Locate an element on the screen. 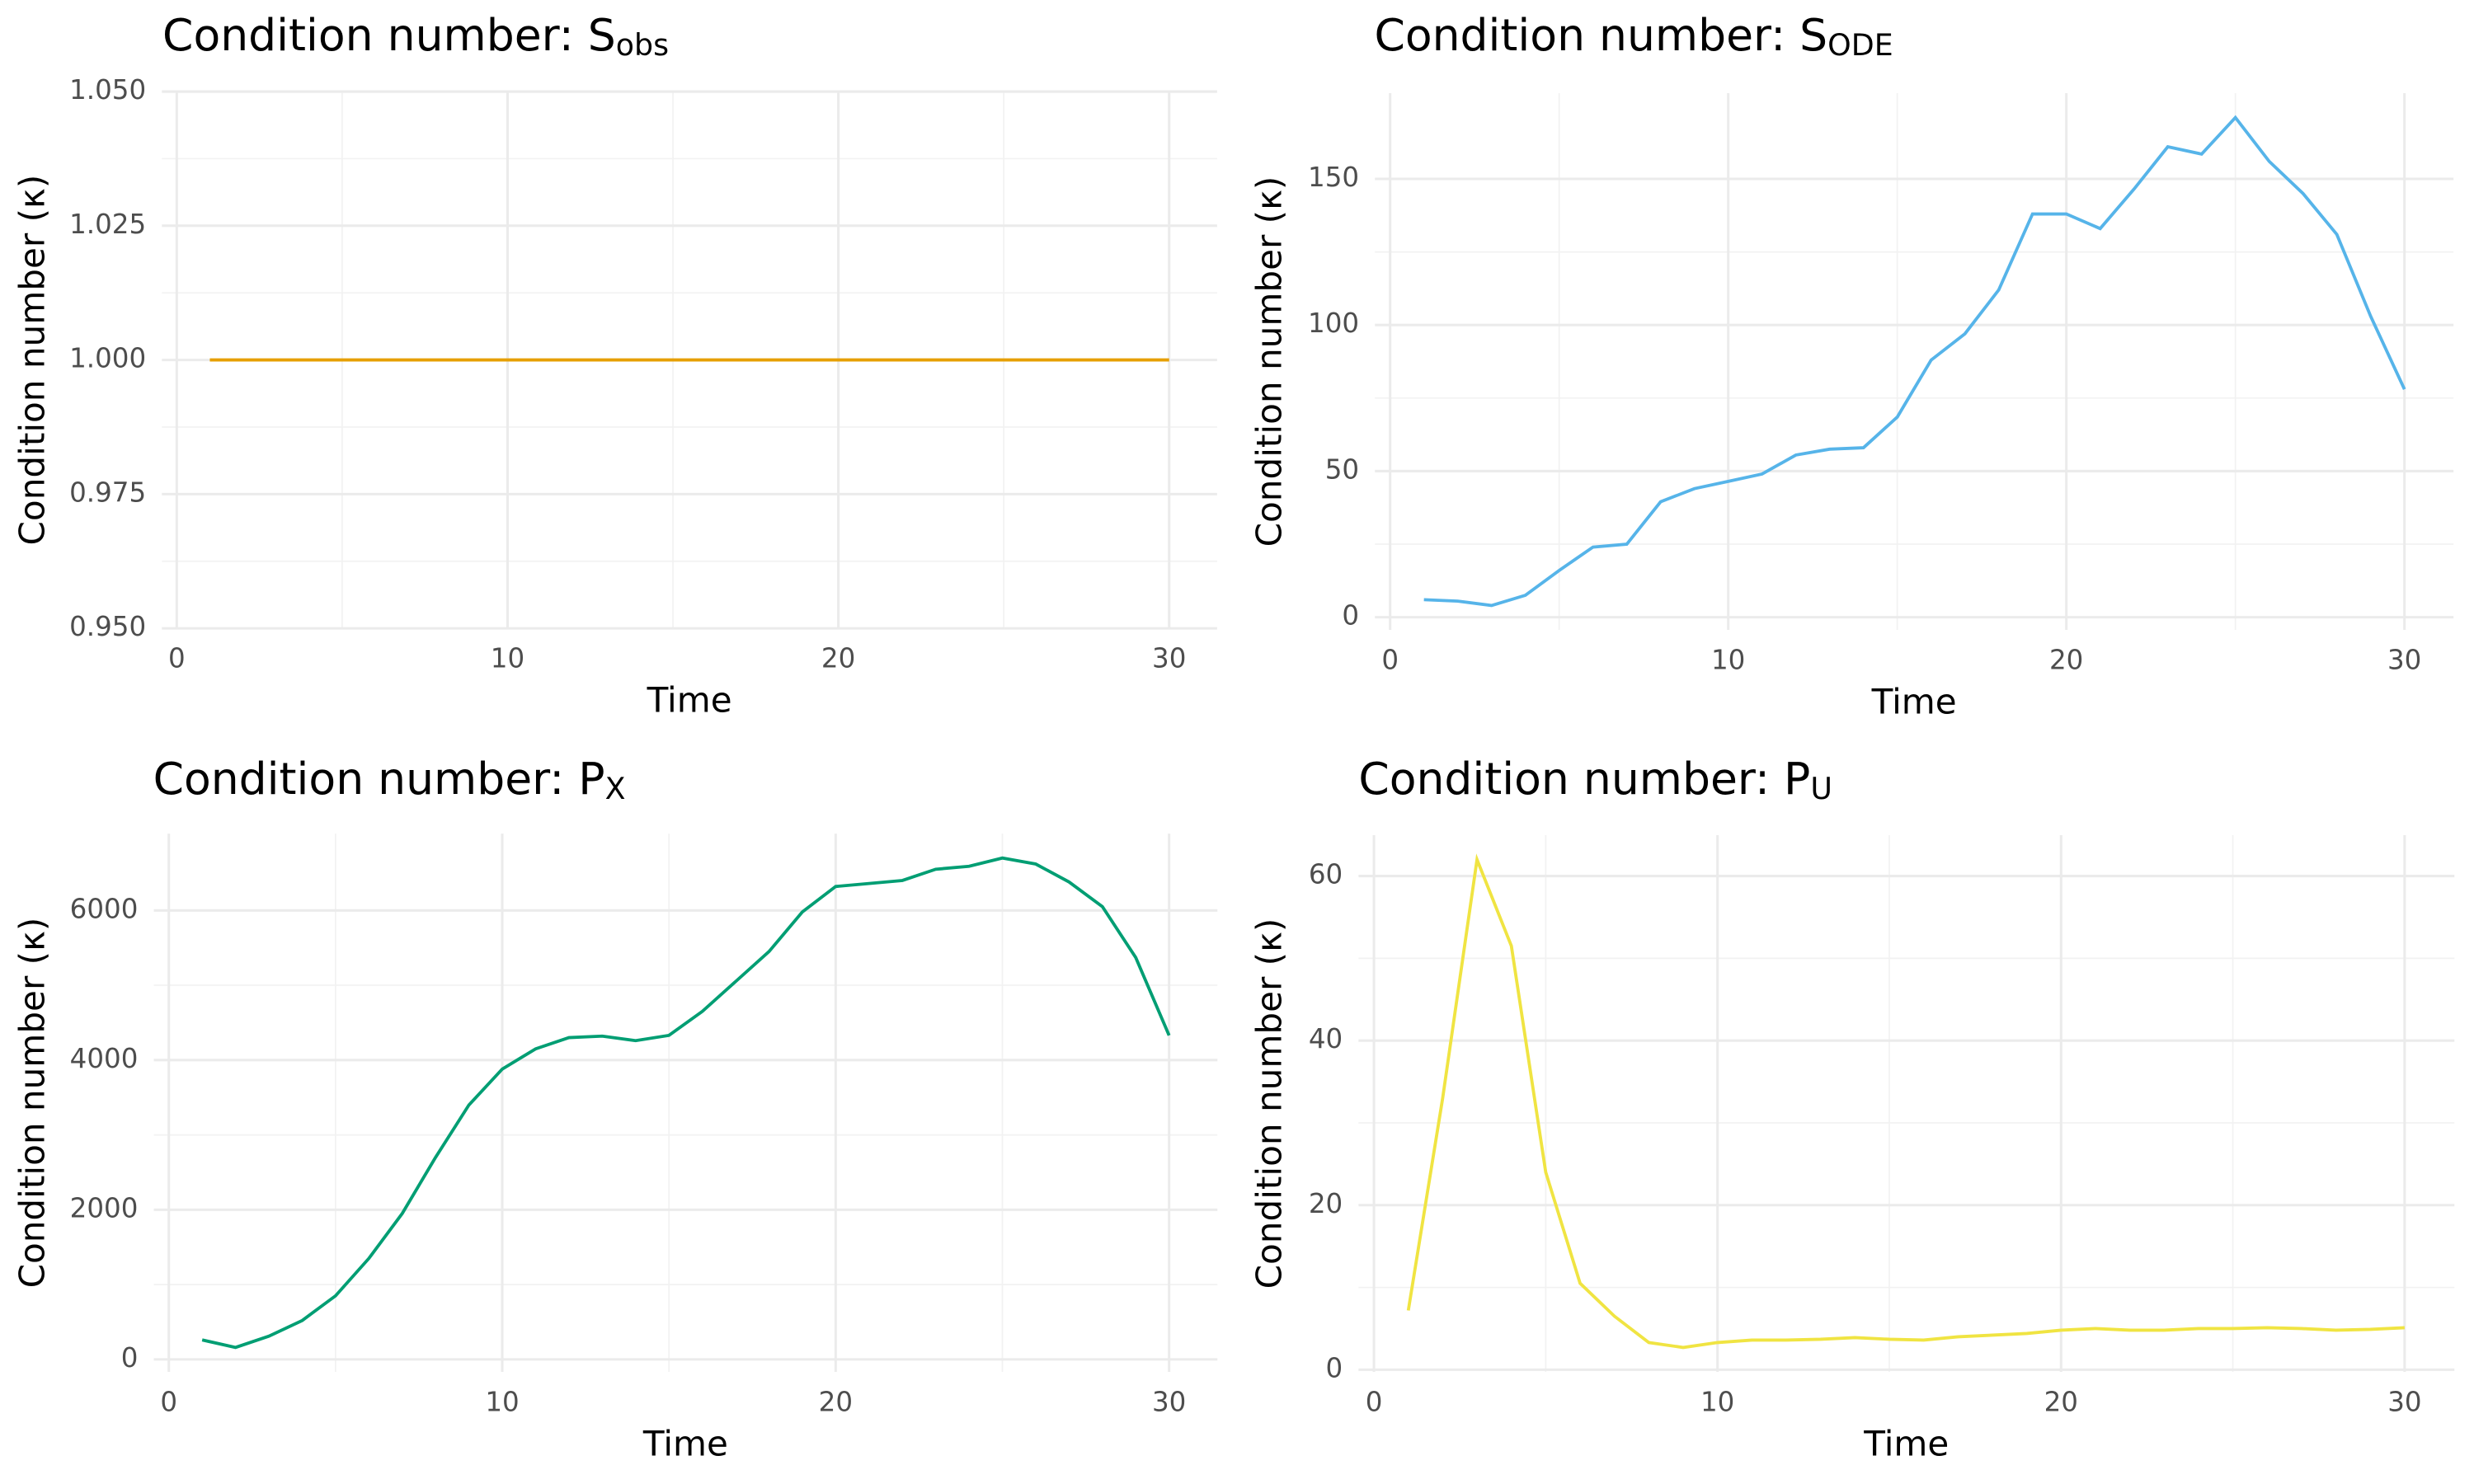  panel-title: Condition number: PU is located at coordinates (1595, 778).